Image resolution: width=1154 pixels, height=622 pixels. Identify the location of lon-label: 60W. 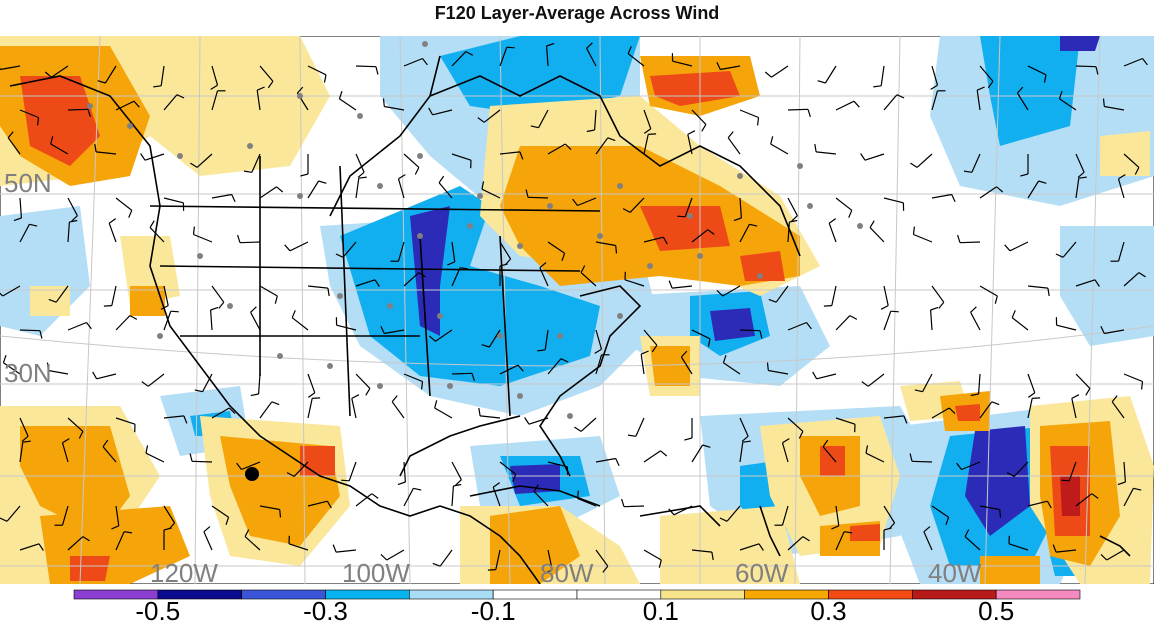
(762, 571).